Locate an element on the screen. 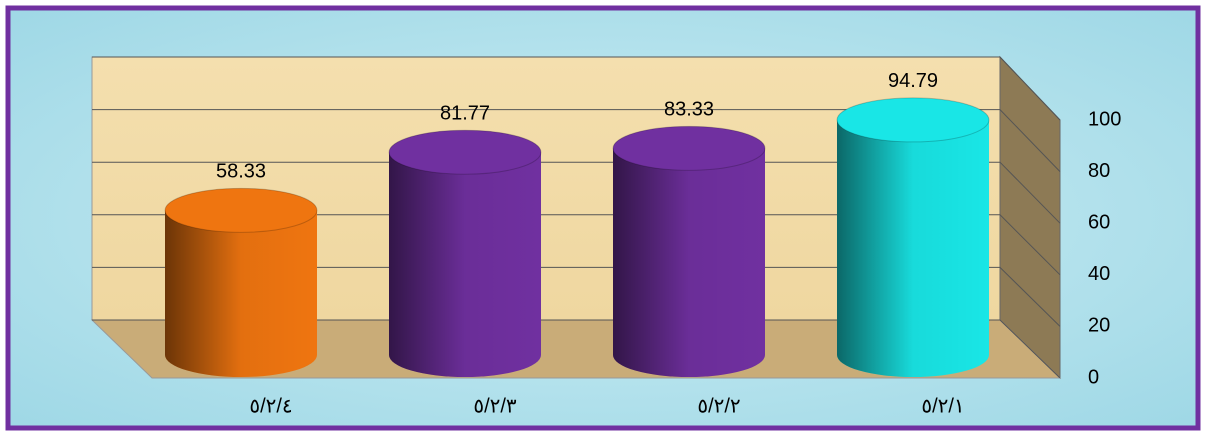  y-tick-label: 20 is located at coordinates (1099, 326).